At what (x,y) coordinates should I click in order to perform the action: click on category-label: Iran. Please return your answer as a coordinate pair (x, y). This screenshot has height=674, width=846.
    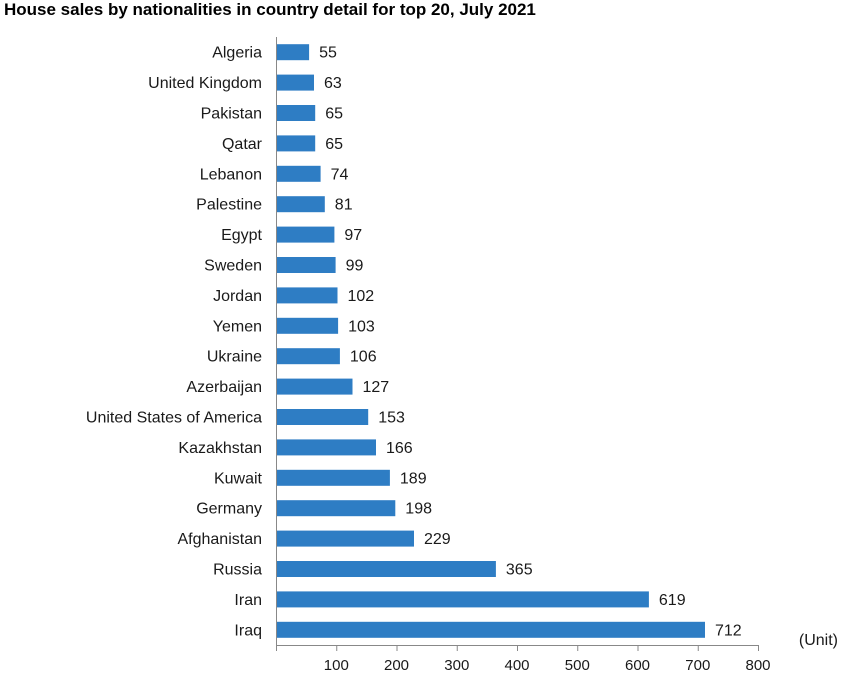
    Looking at the image, I should click on (248, 600).